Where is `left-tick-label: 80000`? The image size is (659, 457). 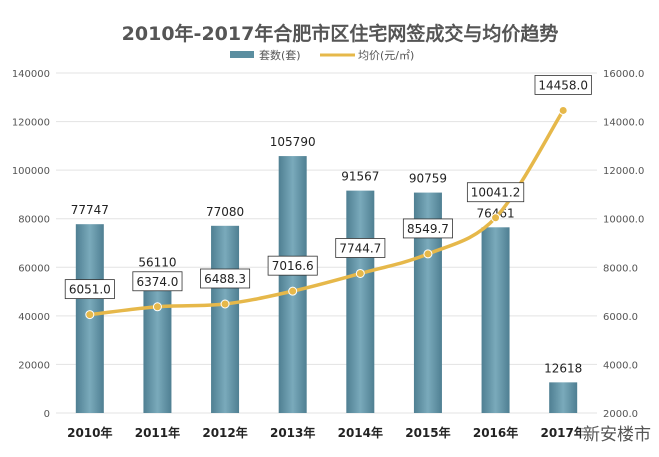 left-tick-label: 80000 is located at coordinates (34, 220).